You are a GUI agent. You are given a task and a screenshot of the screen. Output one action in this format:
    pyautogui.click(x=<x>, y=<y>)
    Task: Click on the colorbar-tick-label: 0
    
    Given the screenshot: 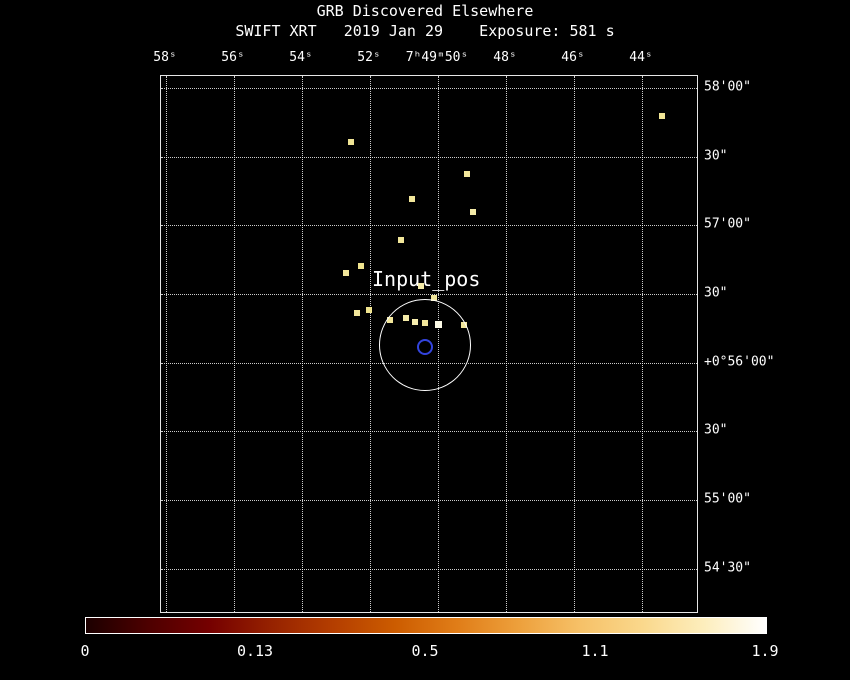 What is the action you would take?
    pyautogui.click(x=85, y=651)
    